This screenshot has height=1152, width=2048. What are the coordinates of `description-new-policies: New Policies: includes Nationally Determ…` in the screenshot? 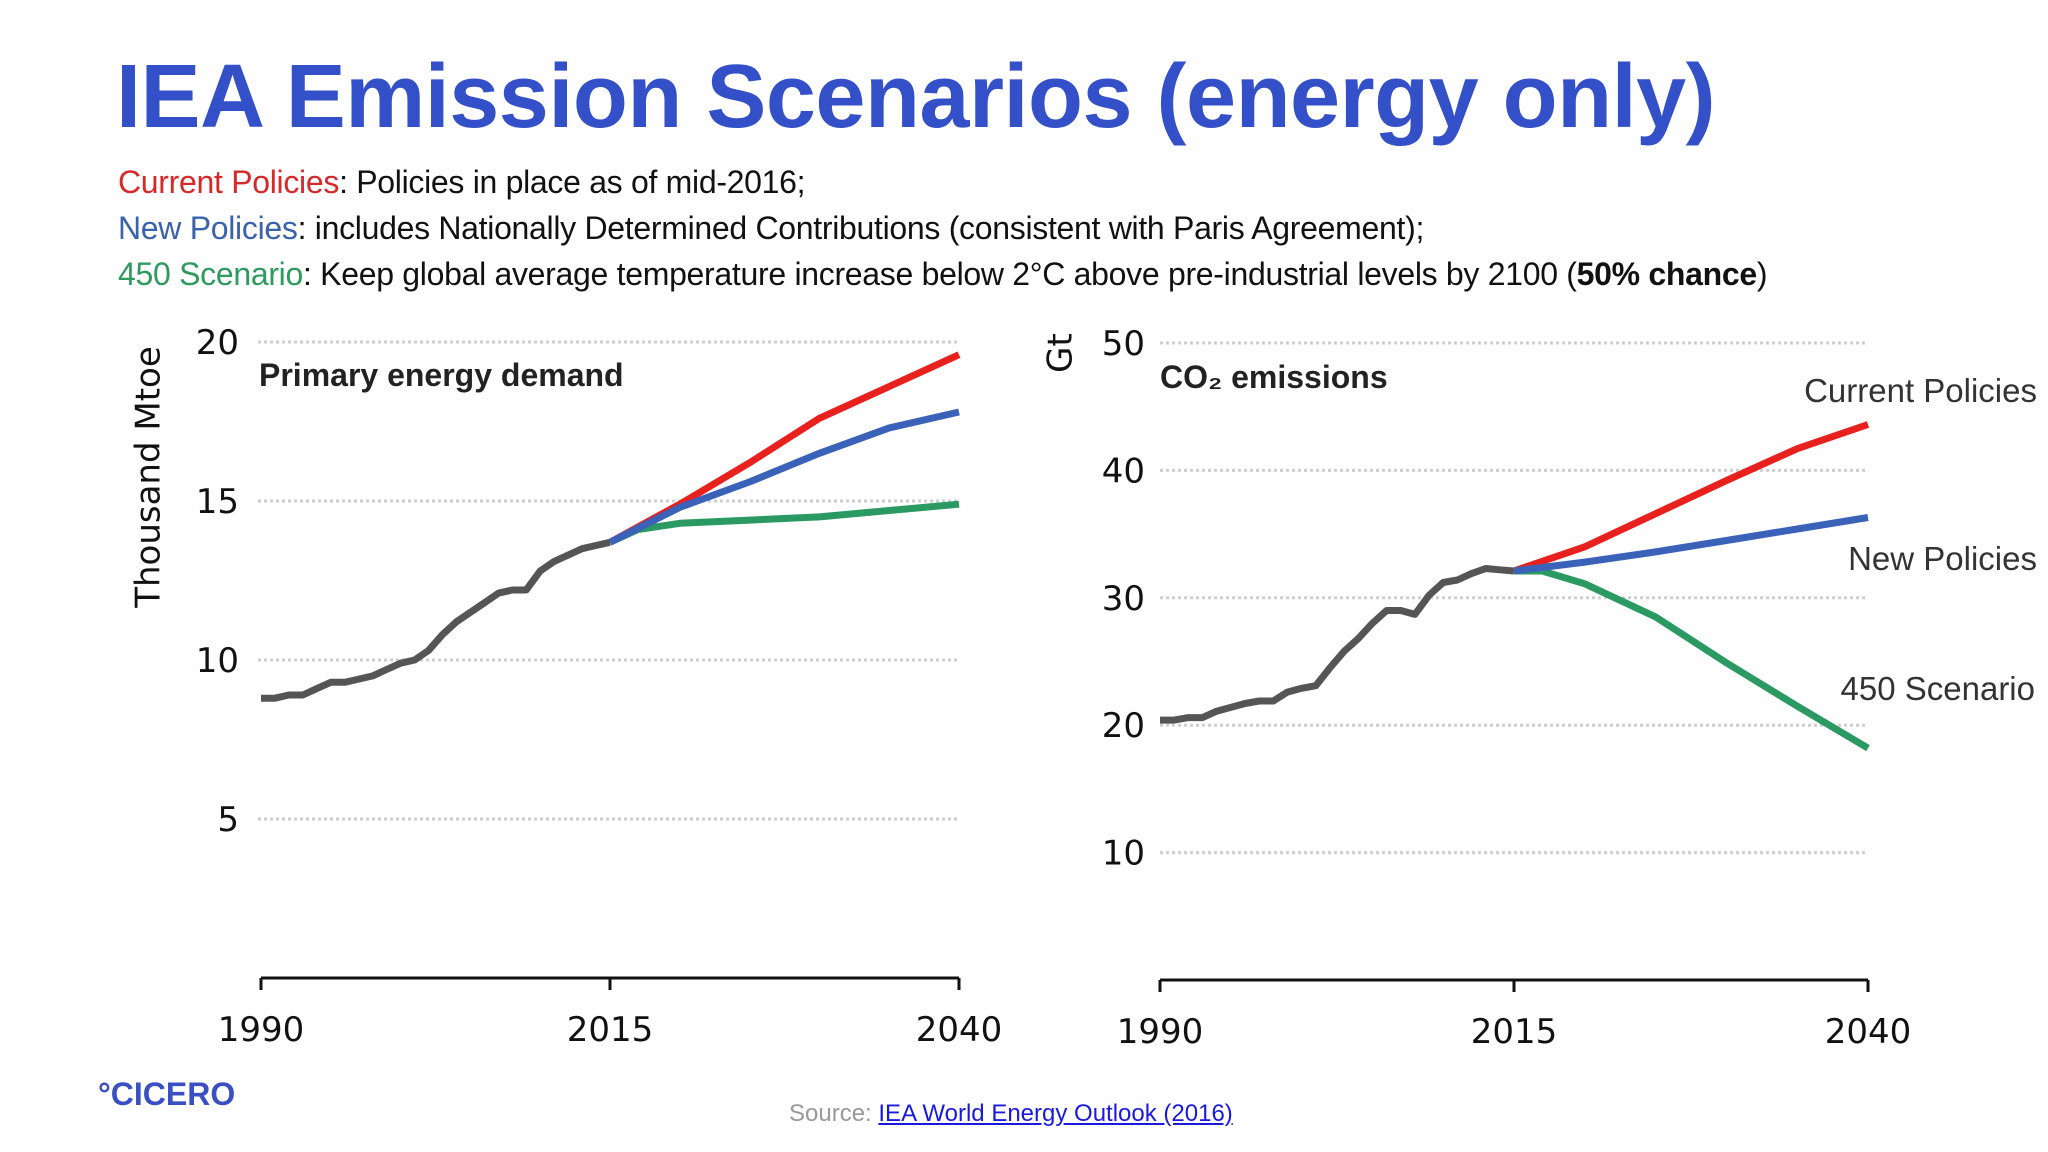 It's located at (771, 228).